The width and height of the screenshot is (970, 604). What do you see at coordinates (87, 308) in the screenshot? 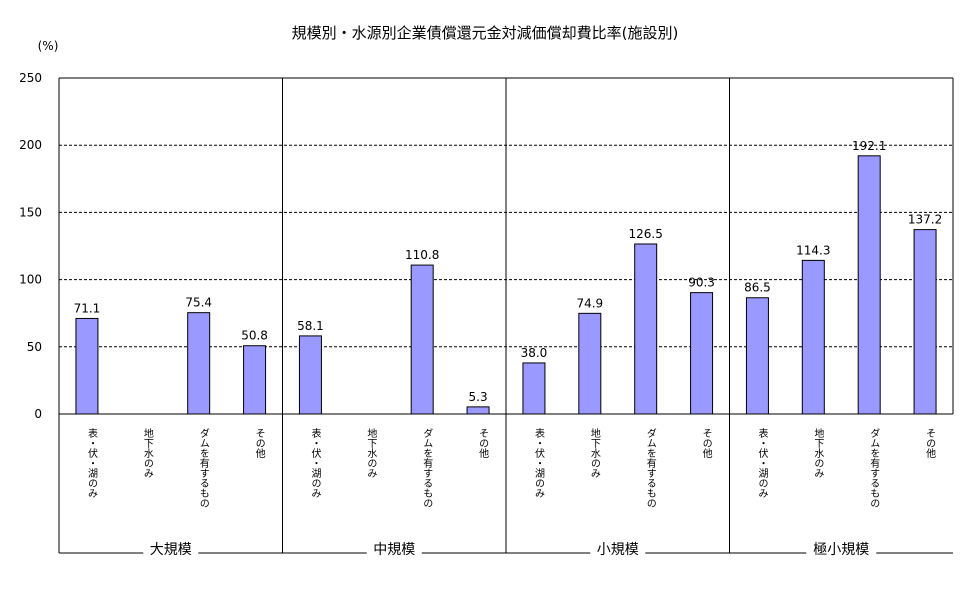
I see `data-label: 71.1` at bounding box center [87, 308].